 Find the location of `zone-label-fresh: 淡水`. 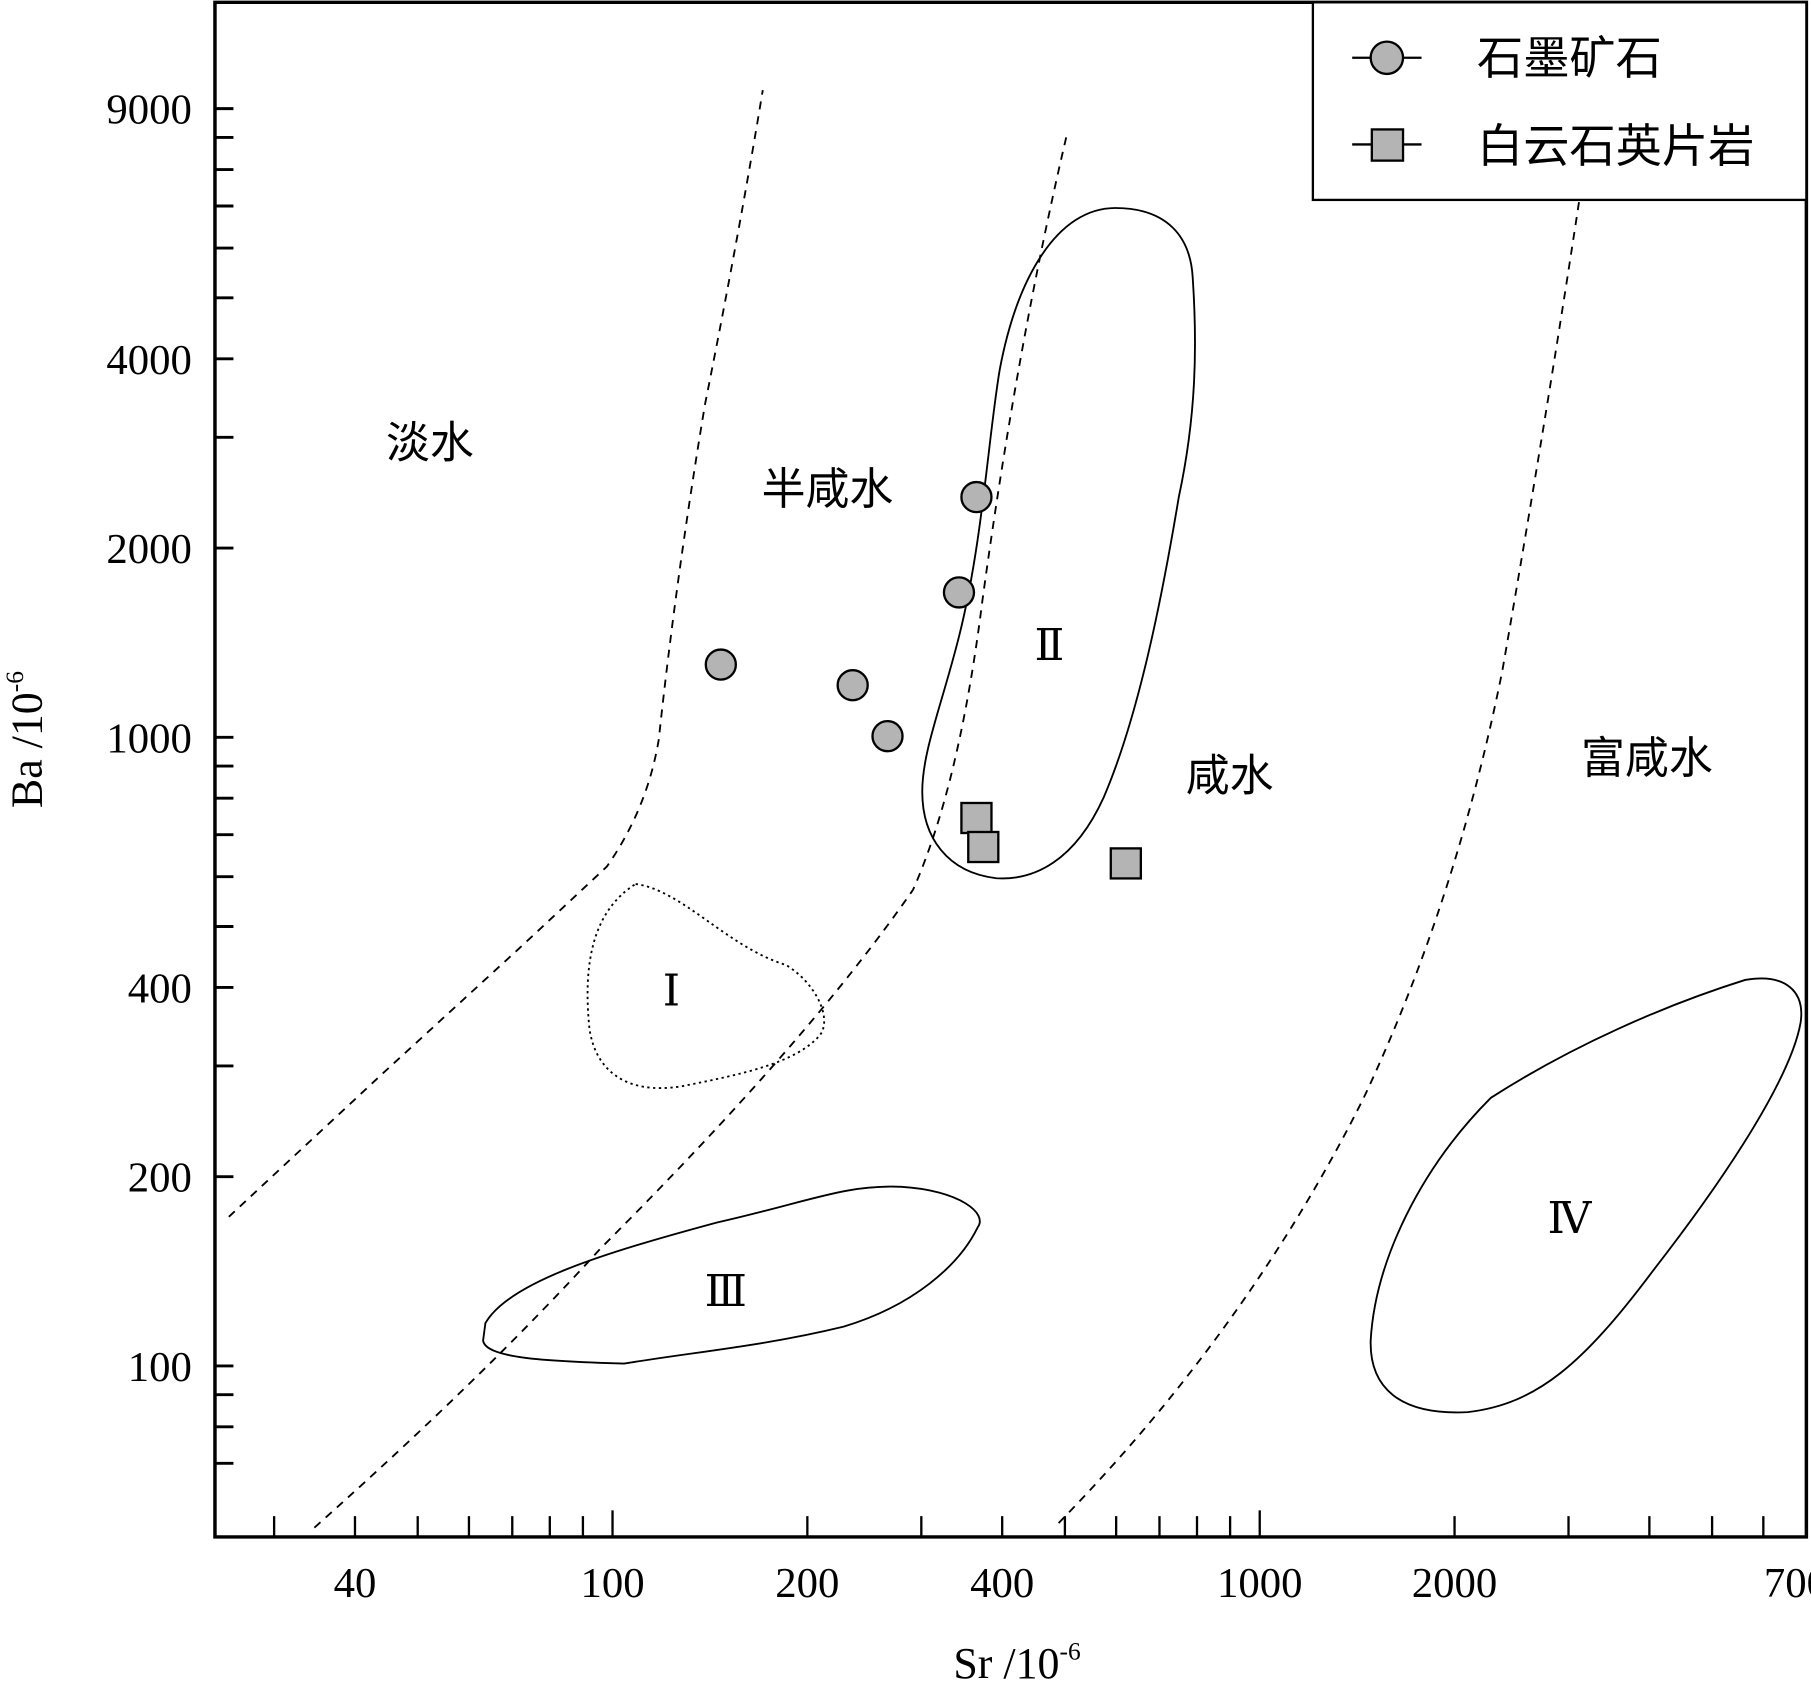

zone-label-fresh: 淡水 is located at coordinates (430, 444).